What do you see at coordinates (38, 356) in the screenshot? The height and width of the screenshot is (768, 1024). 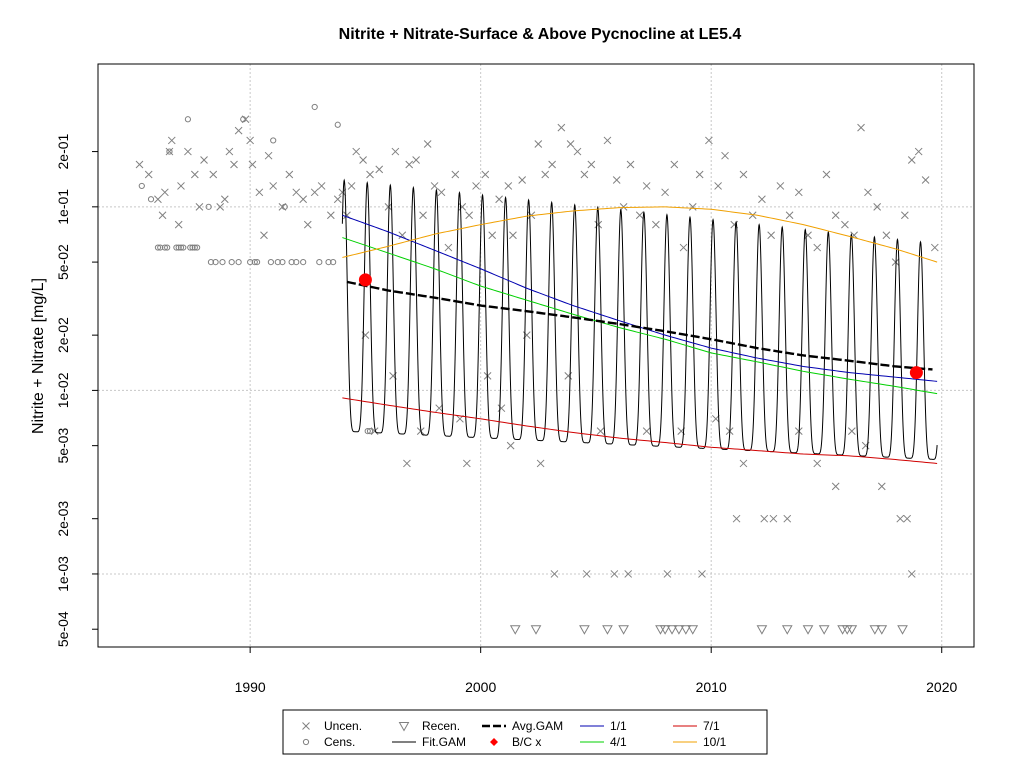 I see `y-axis-title: Nitrite + Nitrate [mg/L]` at bounding box center [38, 356].